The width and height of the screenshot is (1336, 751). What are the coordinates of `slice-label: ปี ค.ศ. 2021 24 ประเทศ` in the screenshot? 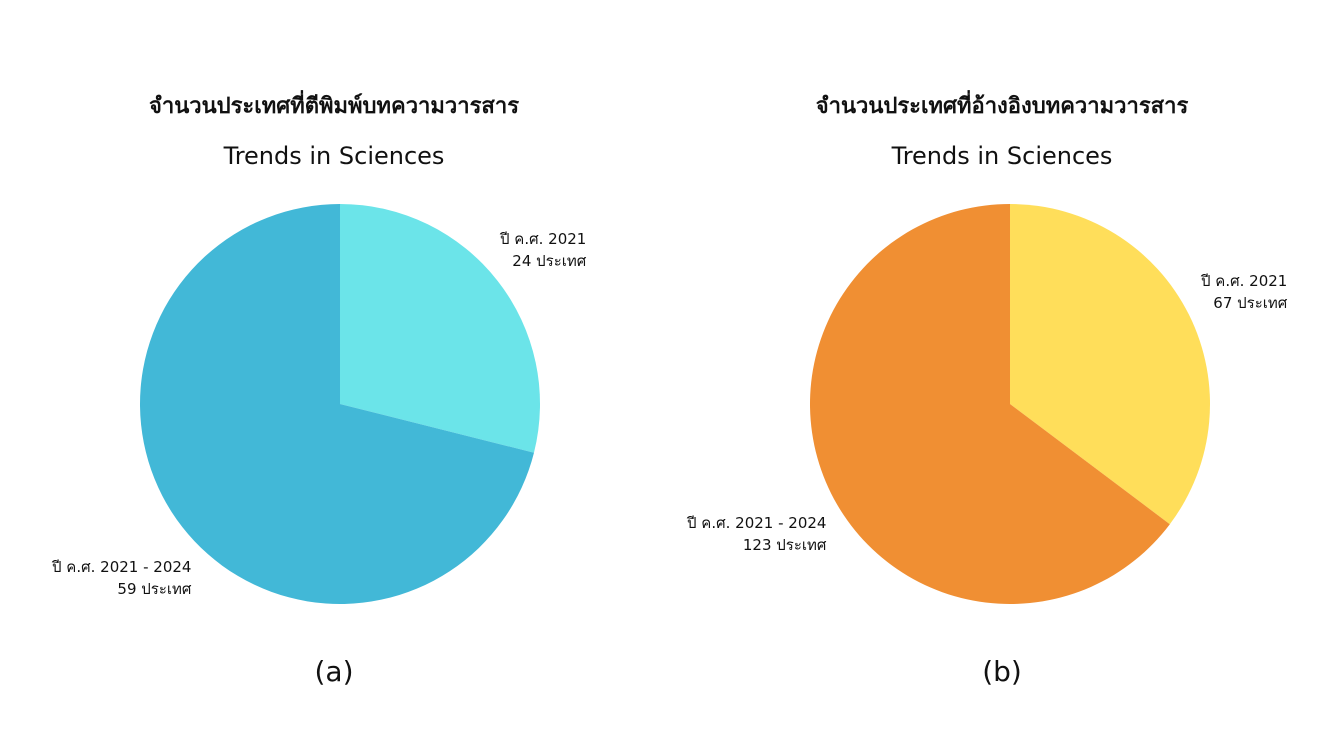 It's located at (543, 250).